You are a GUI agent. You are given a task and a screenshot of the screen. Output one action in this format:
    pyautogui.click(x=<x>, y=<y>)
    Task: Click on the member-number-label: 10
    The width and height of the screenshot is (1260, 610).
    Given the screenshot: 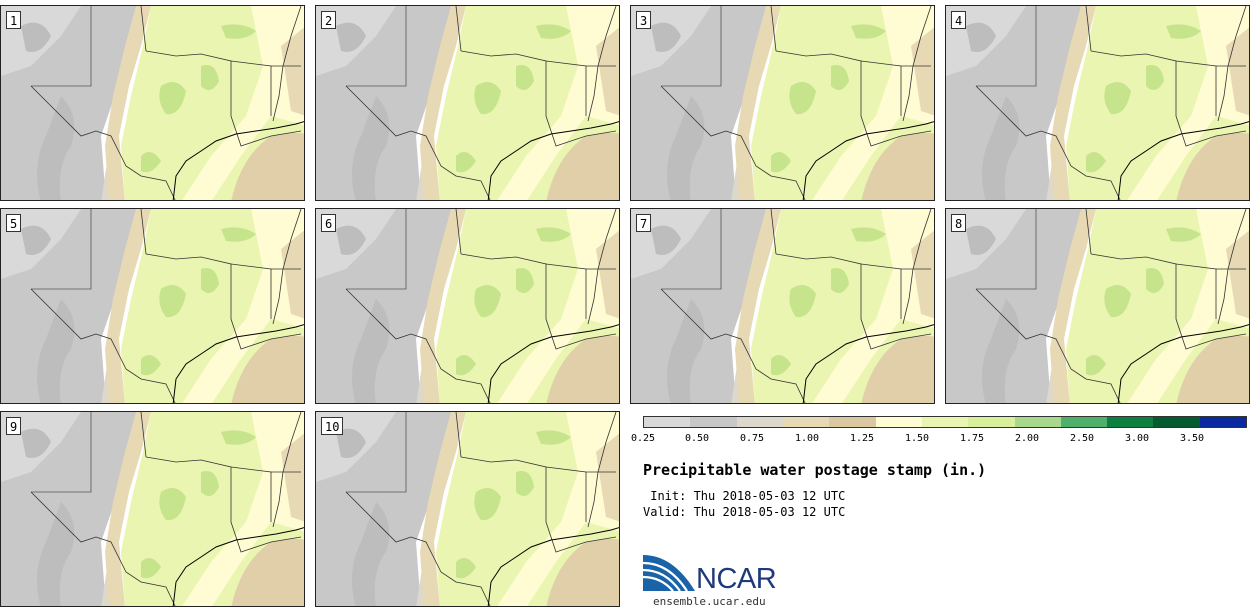 What is the action you would take?
    pyautogui.click(x=332, y=426)
    